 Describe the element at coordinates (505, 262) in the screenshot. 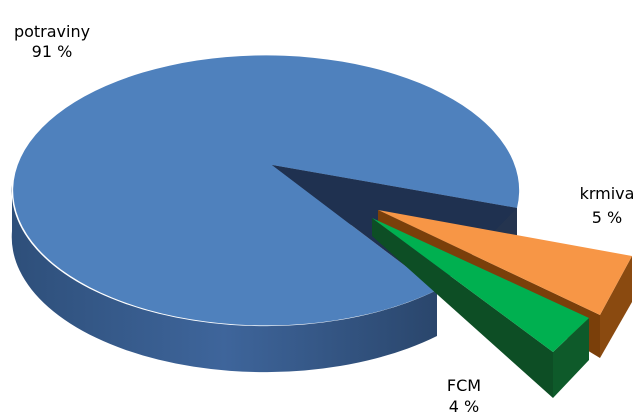

I see `krmiva-top` at that location.